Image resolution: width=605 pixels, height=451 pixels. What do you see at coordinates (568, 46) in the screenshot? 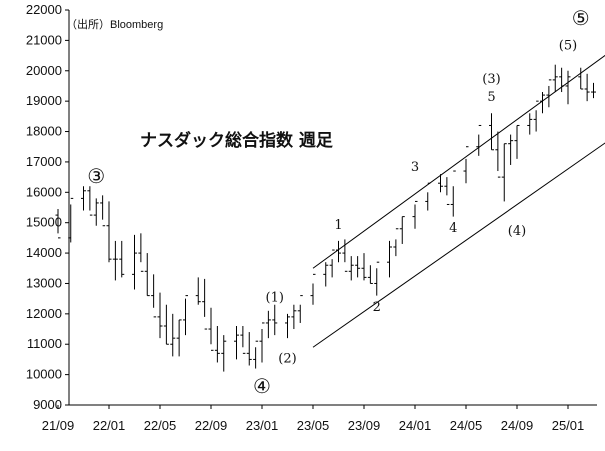
I see `wave-label: (5)` at bounding box center [568, 46].